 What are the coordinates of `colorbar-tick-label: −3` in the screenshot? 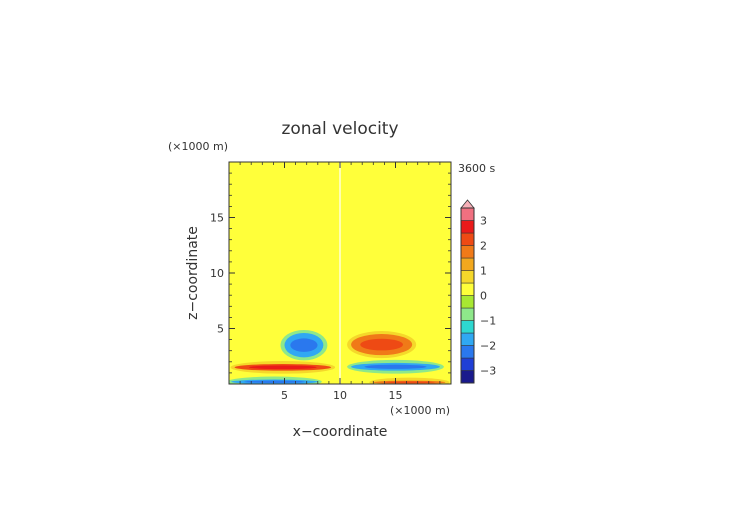 It's located at (488, 371).